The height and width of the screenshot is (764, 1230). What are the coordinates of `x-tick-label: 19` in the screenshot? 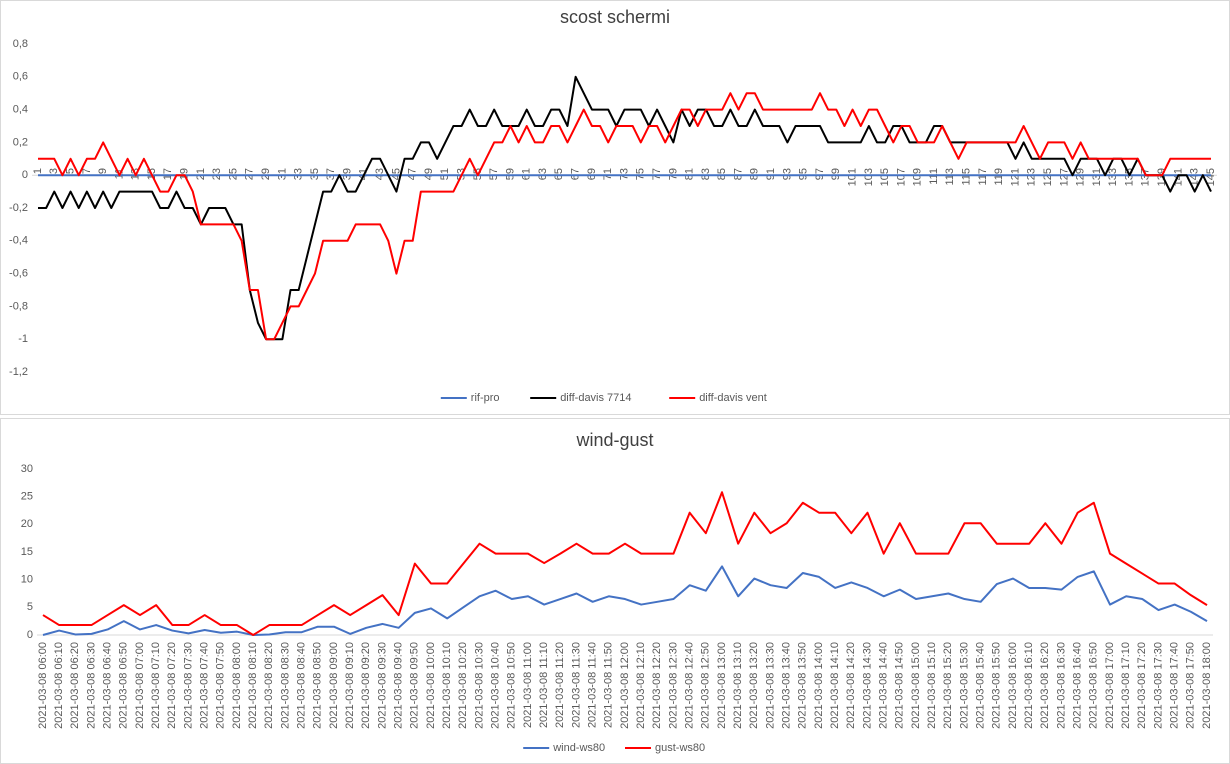 It's located at (185, 174).